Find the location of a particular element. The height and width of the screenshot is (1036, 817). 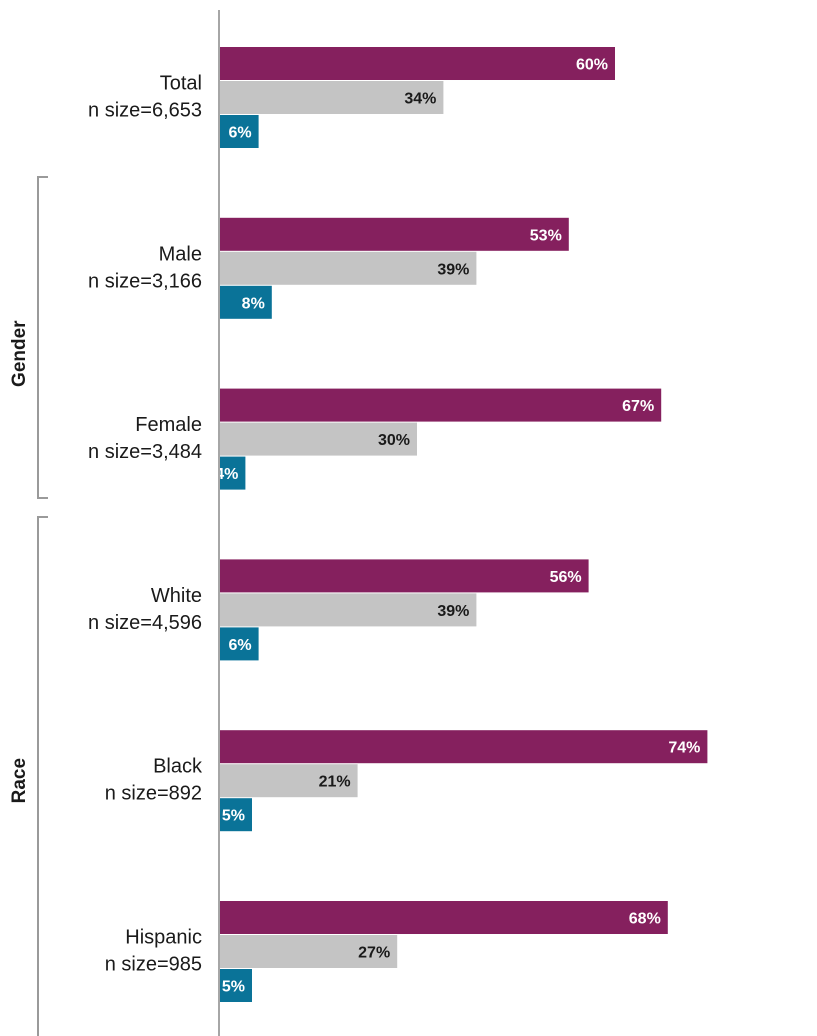

n-size-label-female: n size=3,484 is located at coordinates (145, 452).